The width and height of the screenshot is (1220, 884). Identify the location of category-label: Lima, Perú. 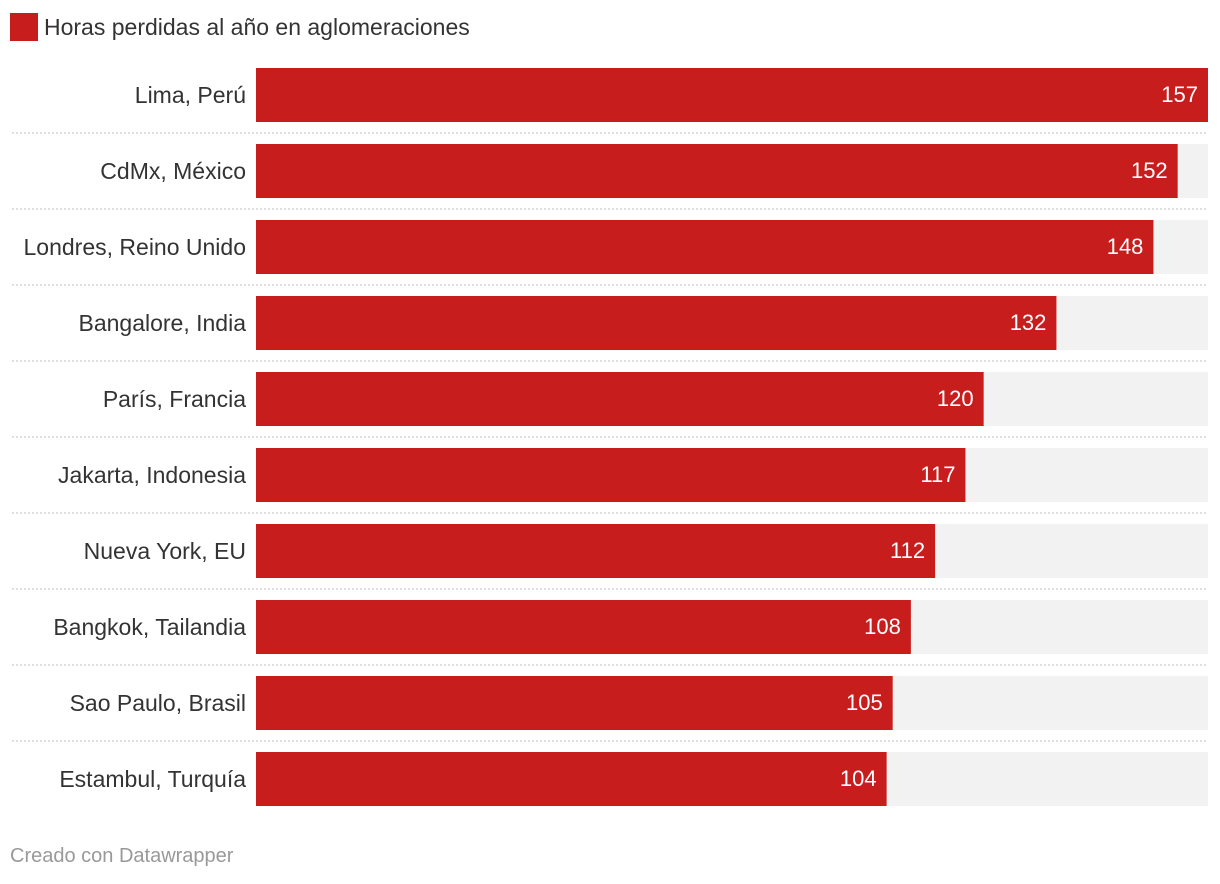
(190, 95).